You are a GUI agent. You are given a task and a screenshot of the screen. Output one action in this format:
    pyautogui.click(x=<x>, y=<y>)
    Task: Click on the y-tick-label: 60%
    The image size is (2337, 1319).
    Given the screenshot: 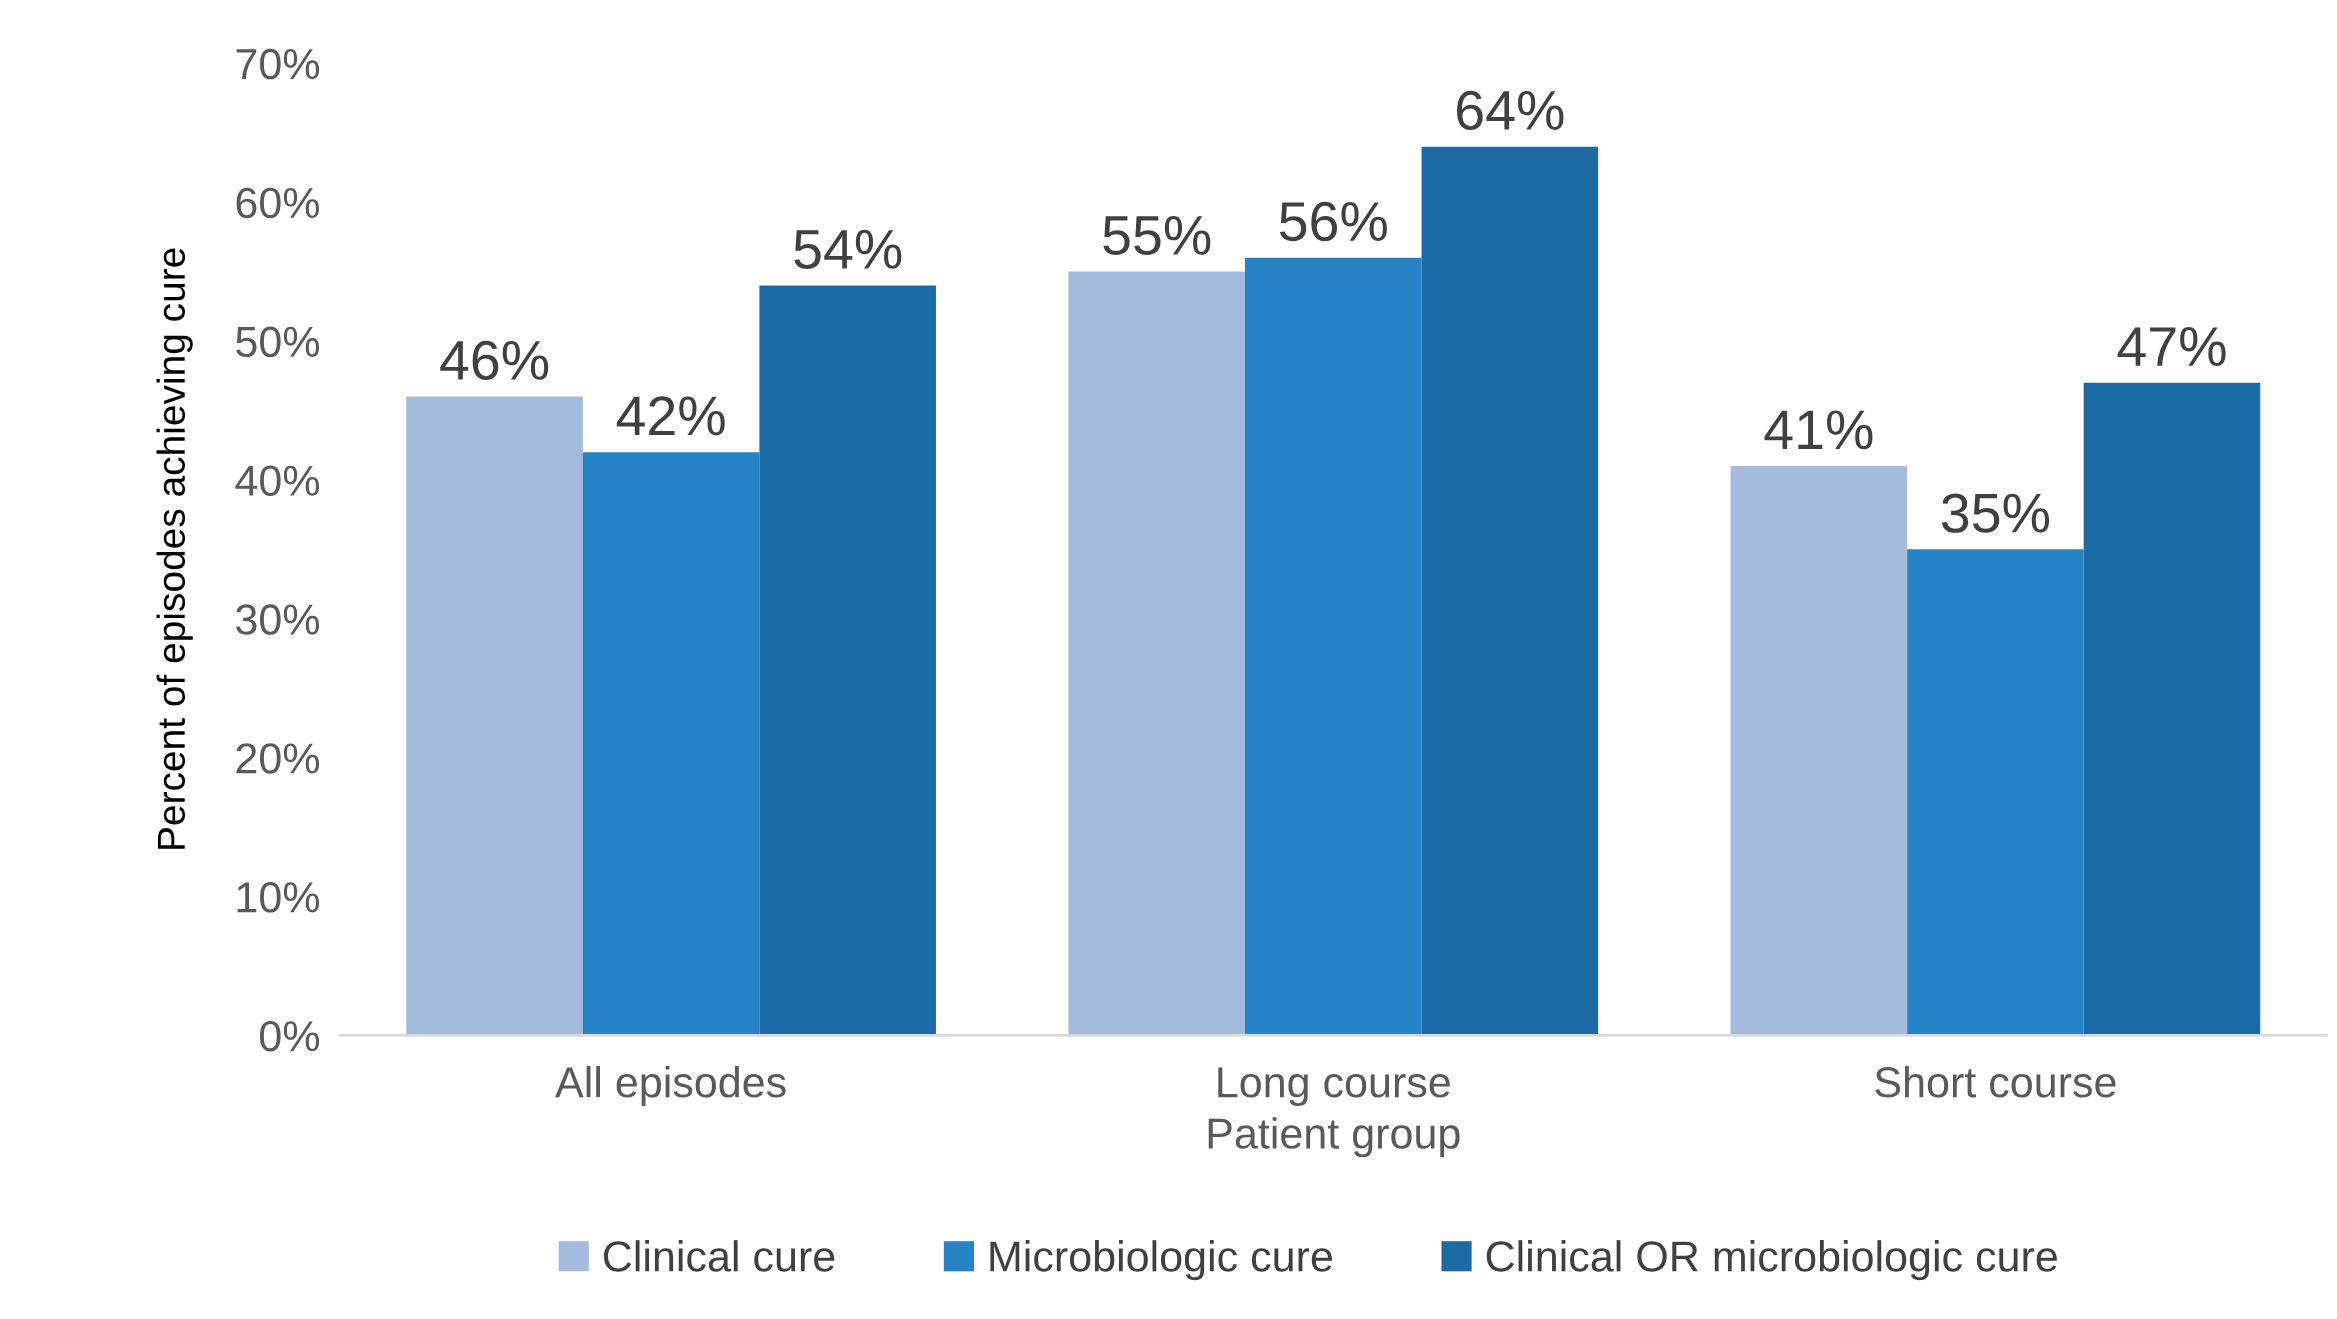 What is the action you would take?
    pyautogui.click(x=278, y=203)
    